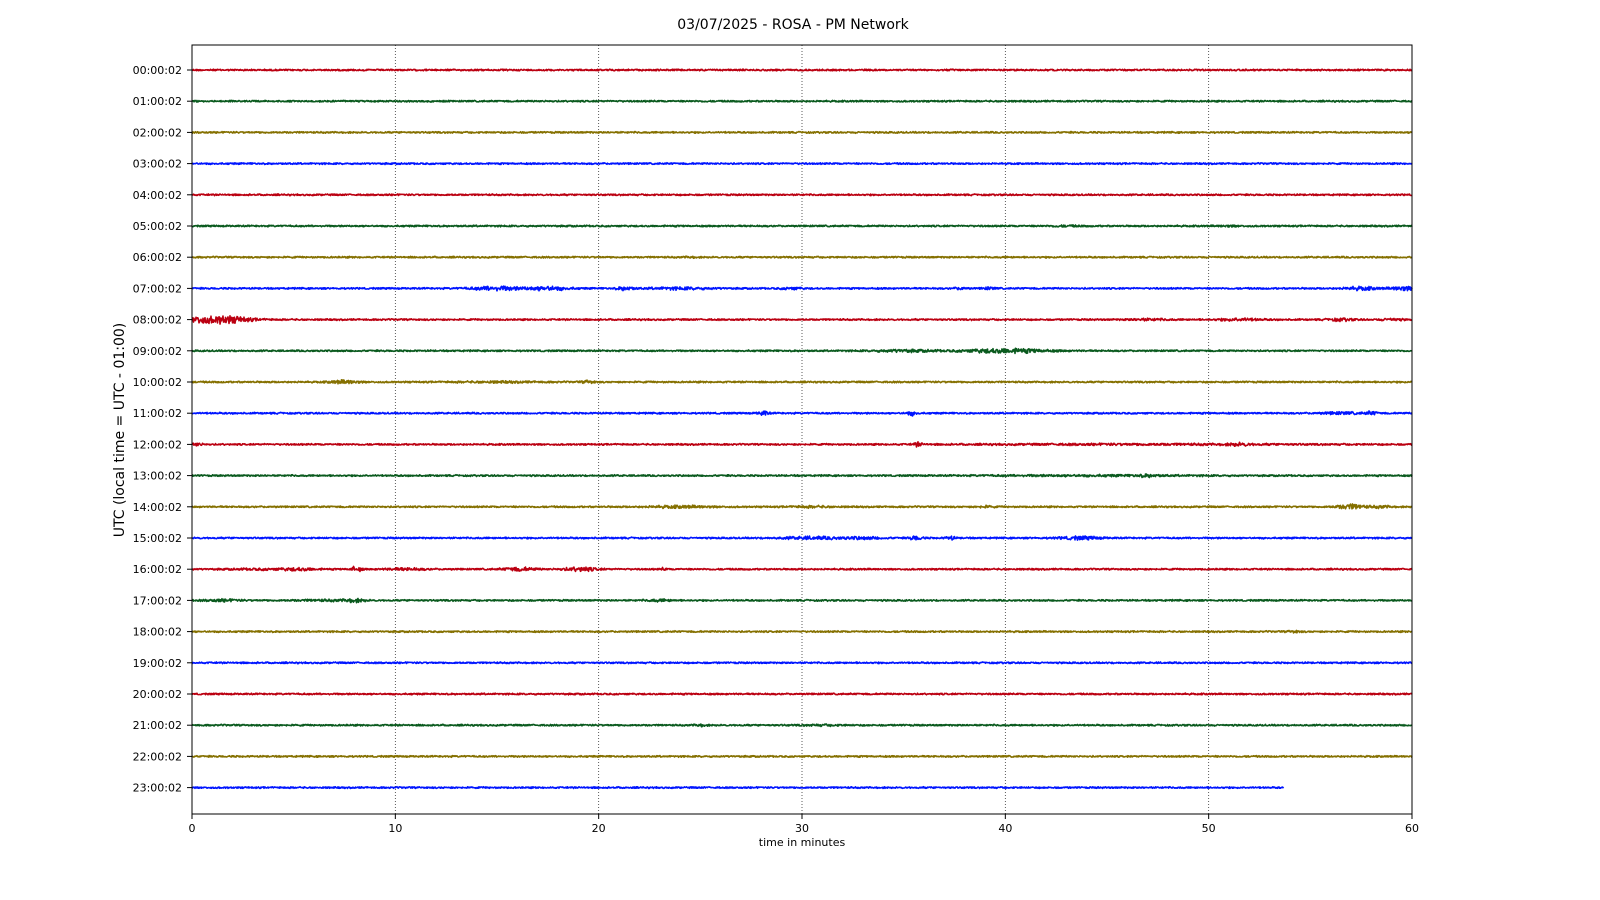 The width and height of the screenshot is (1600, 900). Describe the element at coordinates (157, 507) in the screenshot. I see `y-tick-label: 14:00:02` at that location.